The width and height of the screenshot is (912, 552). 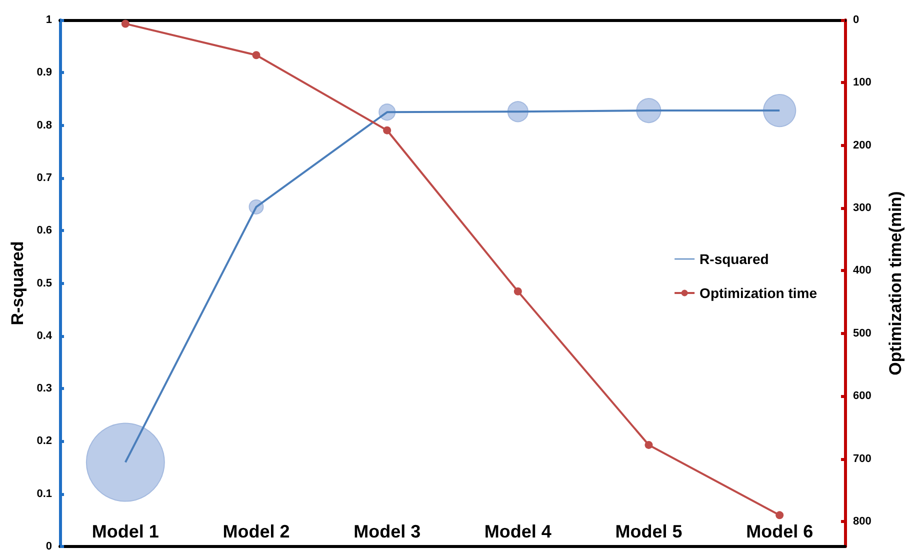 What do you see at coordinates (862, 82) in the screenshot?
I see `y2-tick-label: 100` at bounding box center [862, 82].